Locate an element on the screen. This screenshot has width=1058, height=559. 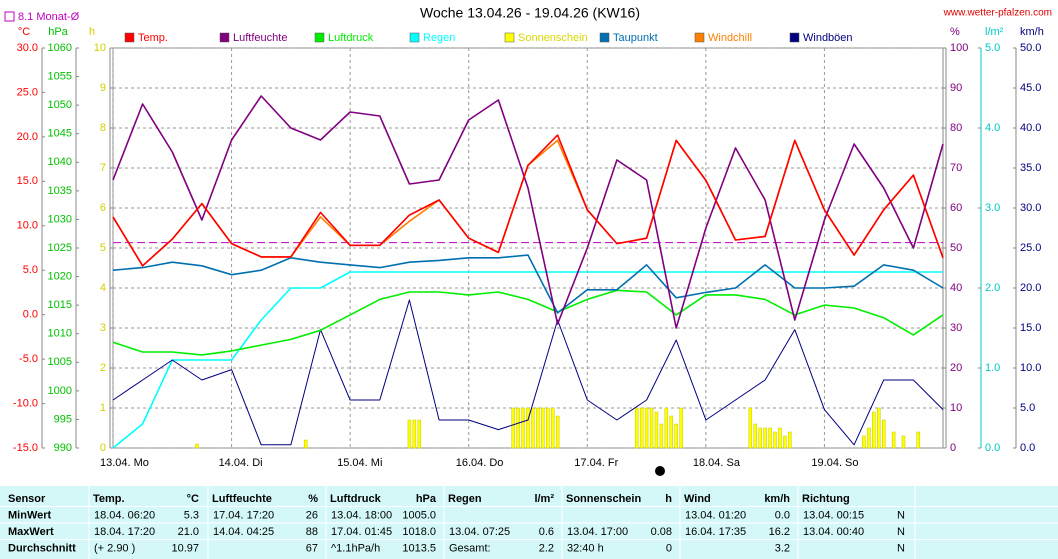
table-cell: 16.2 is located at coordinates (779, 532).